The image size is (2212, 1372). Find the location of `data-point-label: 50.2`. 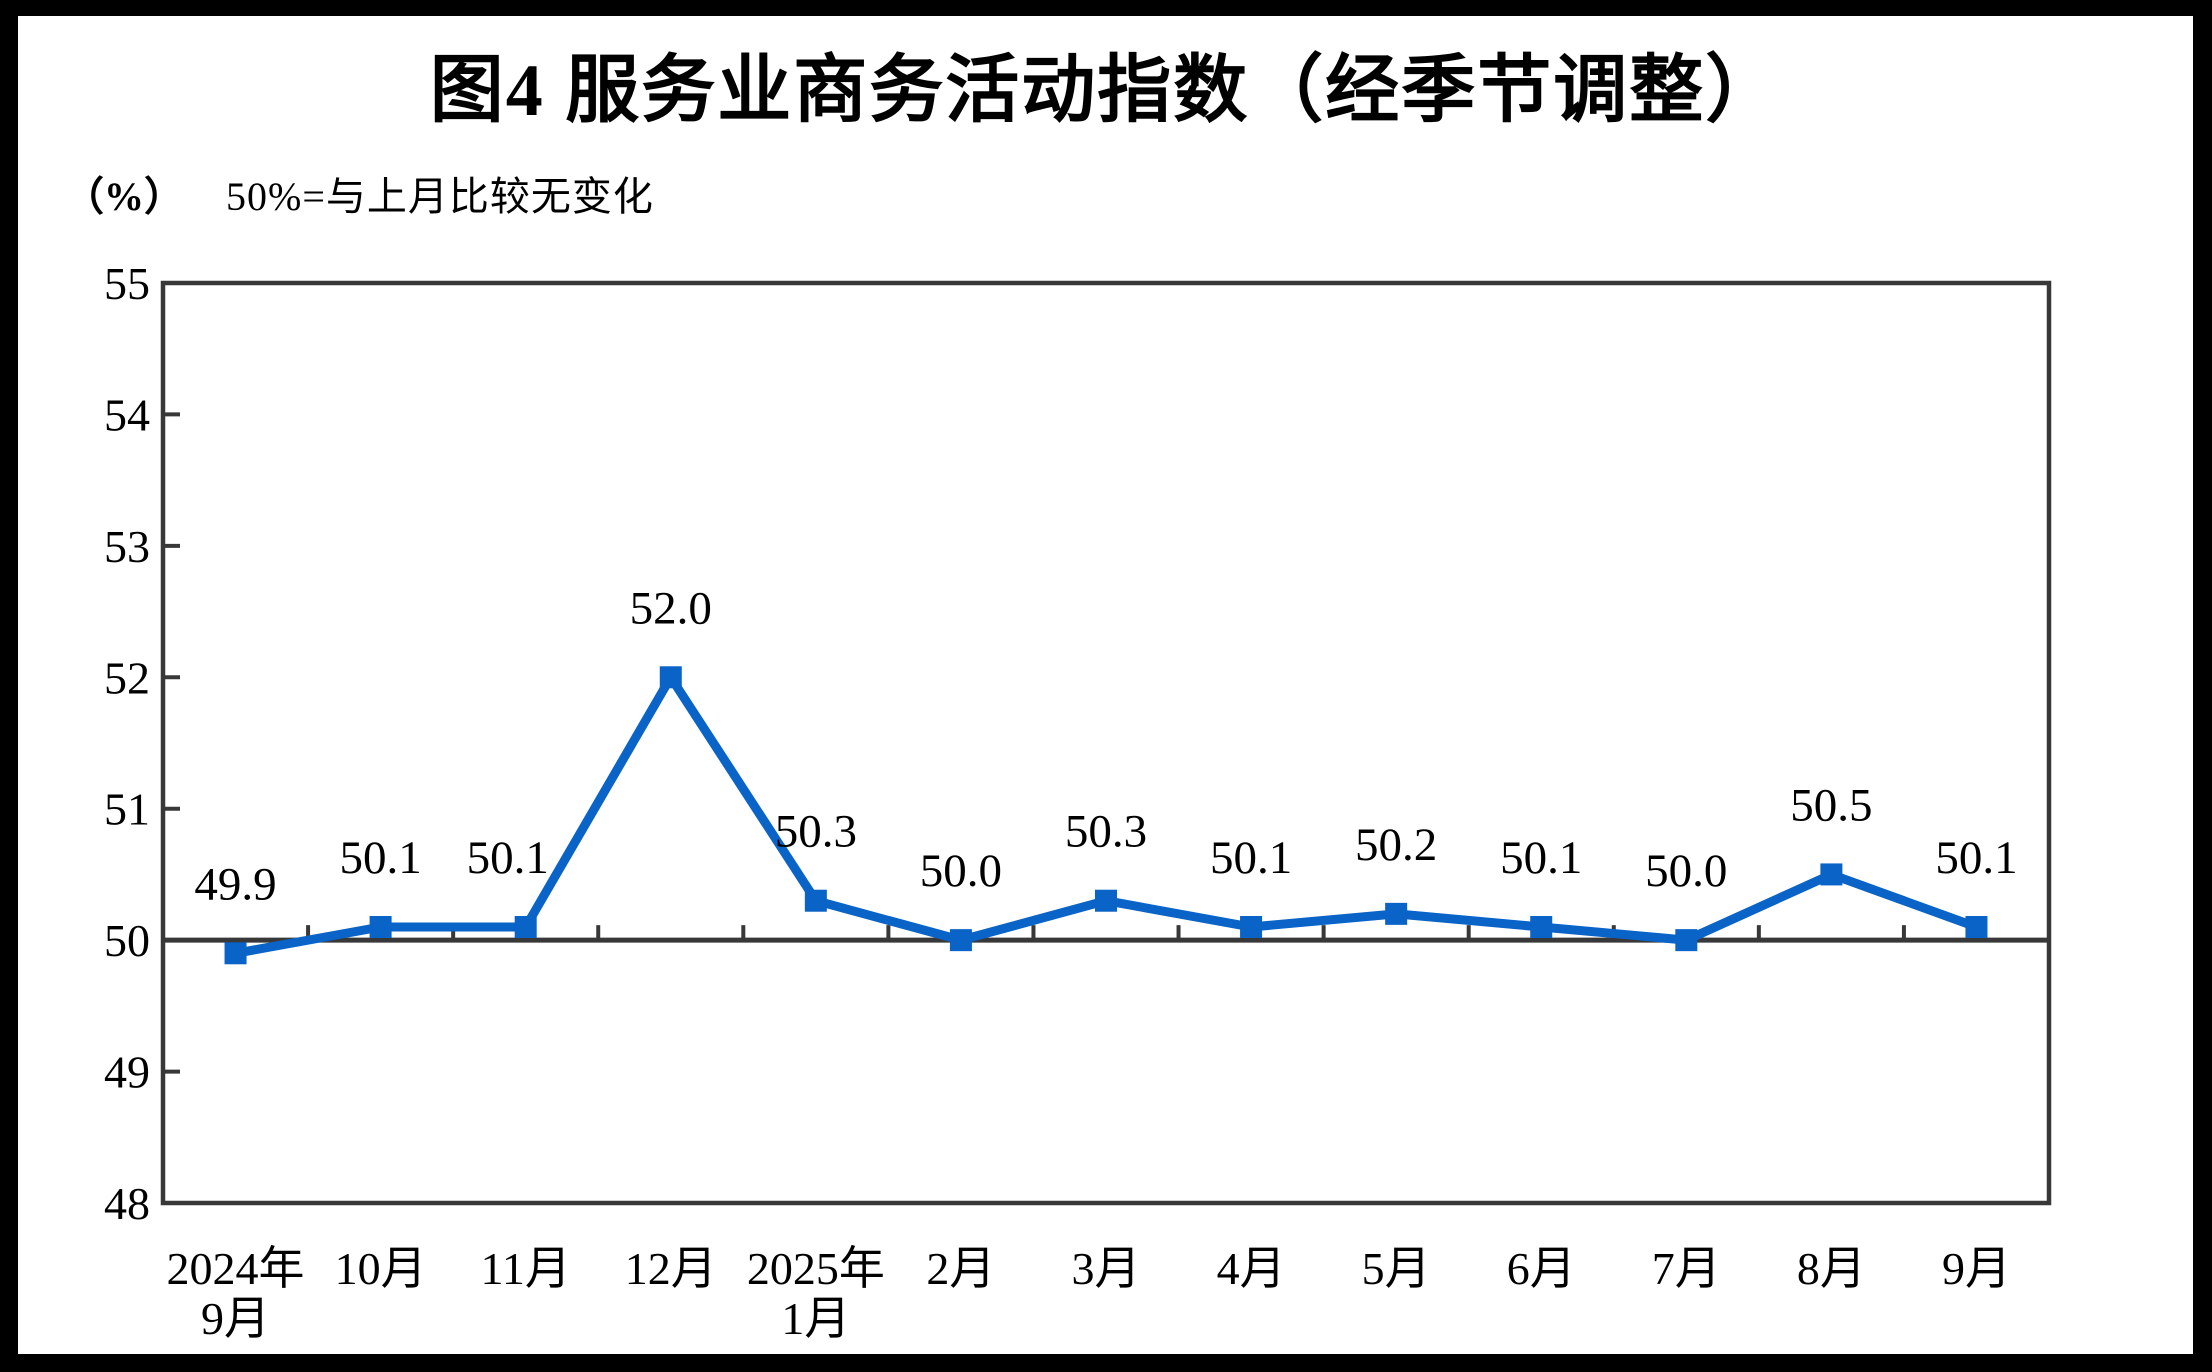

data-point-label: 50.2 is located at coordinates (1396, 845).